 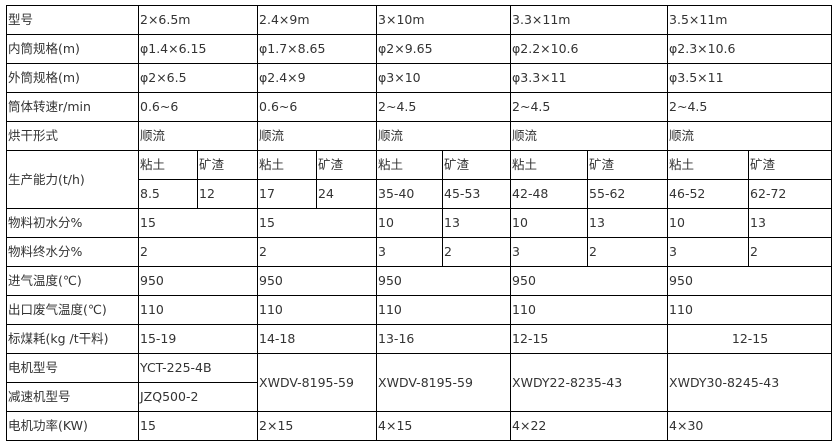 What do you see at coordinates (72, 397) in the screenshot?
I see `row-label: 减速机型号` at bounding box center [72, 397].